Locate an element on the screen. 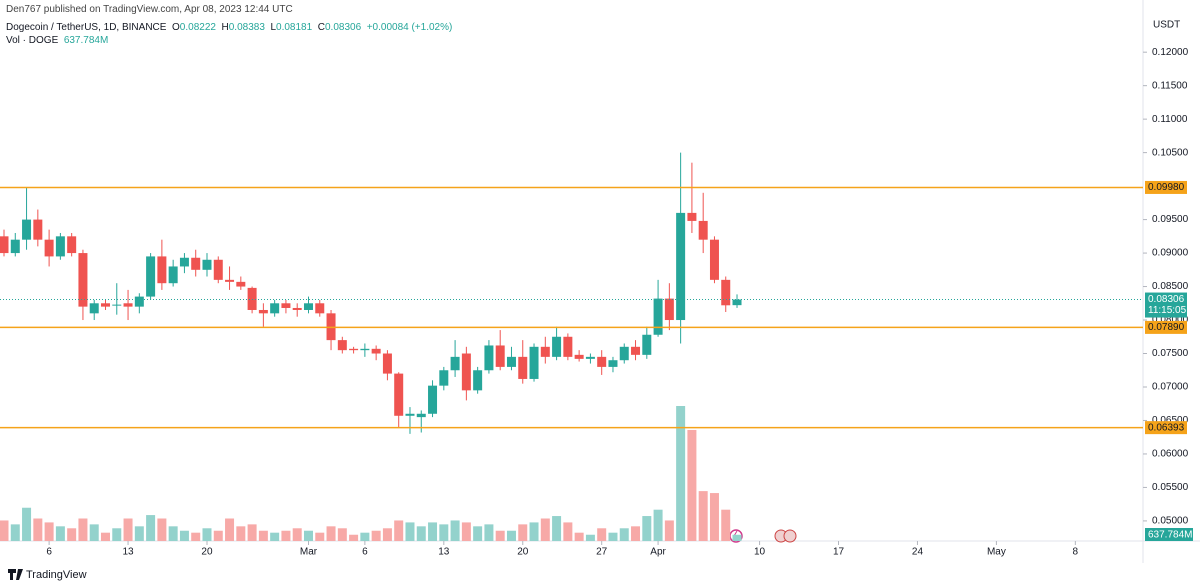 The height and width of the screenshot is (585, 1200). high-value: 0.08383 is located at coordinates (246, 27).